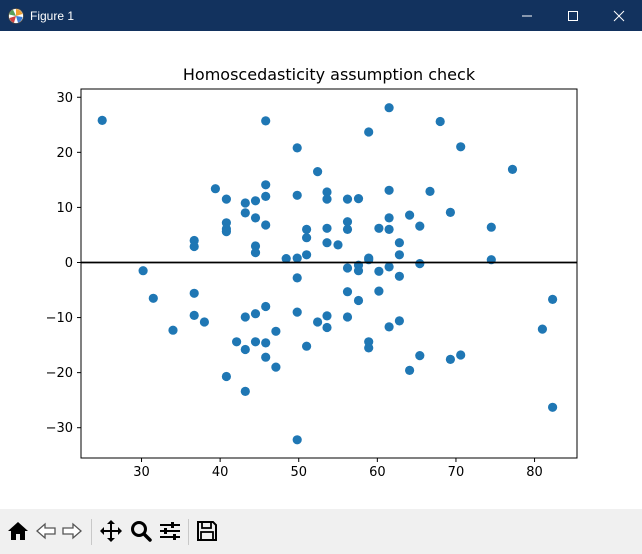 Image resolution: width=642 pixels, height=554 pixels. Describe the element at coordinates (207, 531) in the screenshot. I see `save-button` at that location.